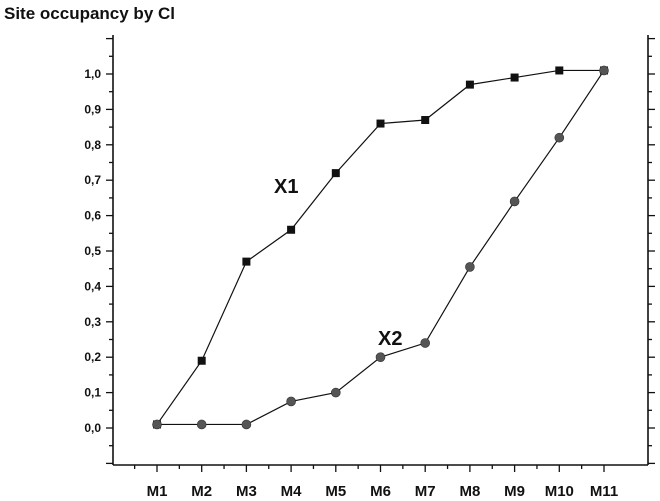 Image resolution: width=660 pixels, height=501 pixels. What do you see at coordinates (286, 187) in the screenshot?
I see `series-label-x1: X1` at bounding box center [286, 187].